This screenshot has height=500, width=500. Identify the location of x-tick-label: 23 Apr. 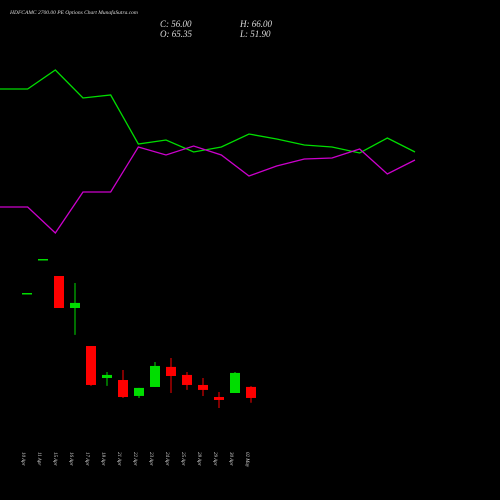
(150, 459).